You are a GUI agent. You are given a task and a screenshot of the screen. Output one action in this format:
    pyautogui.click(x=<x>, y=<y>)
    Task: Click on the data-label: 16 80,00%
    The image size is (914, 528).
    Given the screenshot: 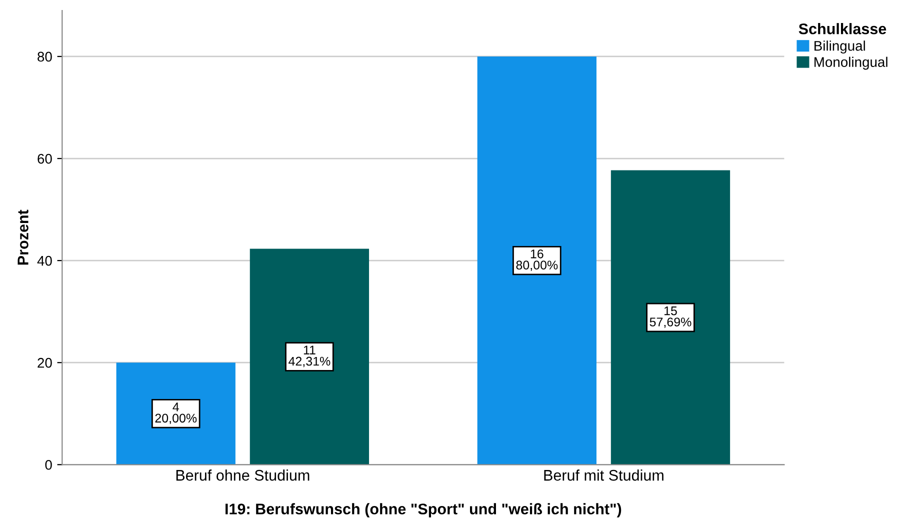 What is the action you would take?
    pyautogui.click(x=537, y=260)
    